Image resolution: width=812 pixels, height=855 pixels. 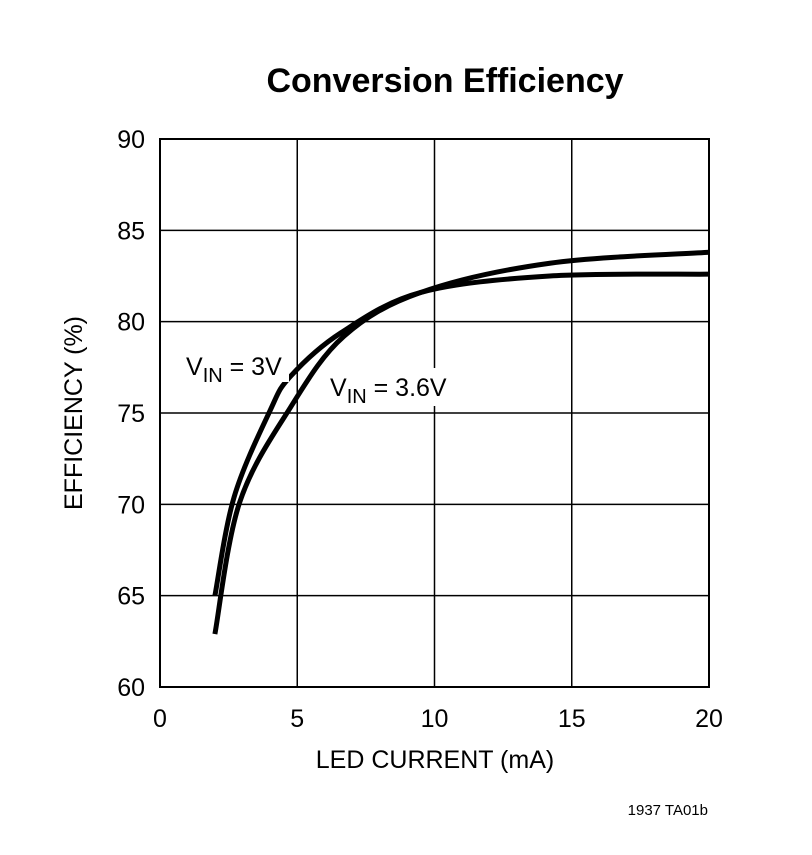 I want to click on figure-code: 1937 TA01b, so click(x=668, y=810).